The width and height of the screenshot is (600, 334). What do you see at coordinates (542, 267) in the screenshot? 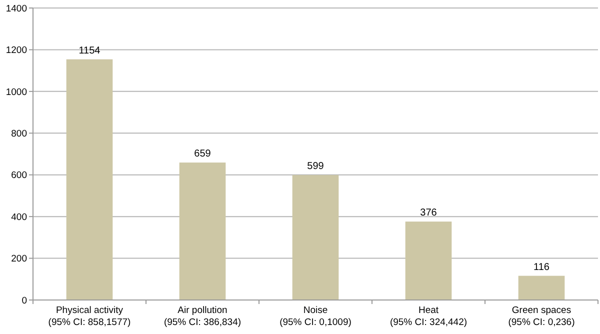
I see `data-label: 116` at bounding box center [542, 267].